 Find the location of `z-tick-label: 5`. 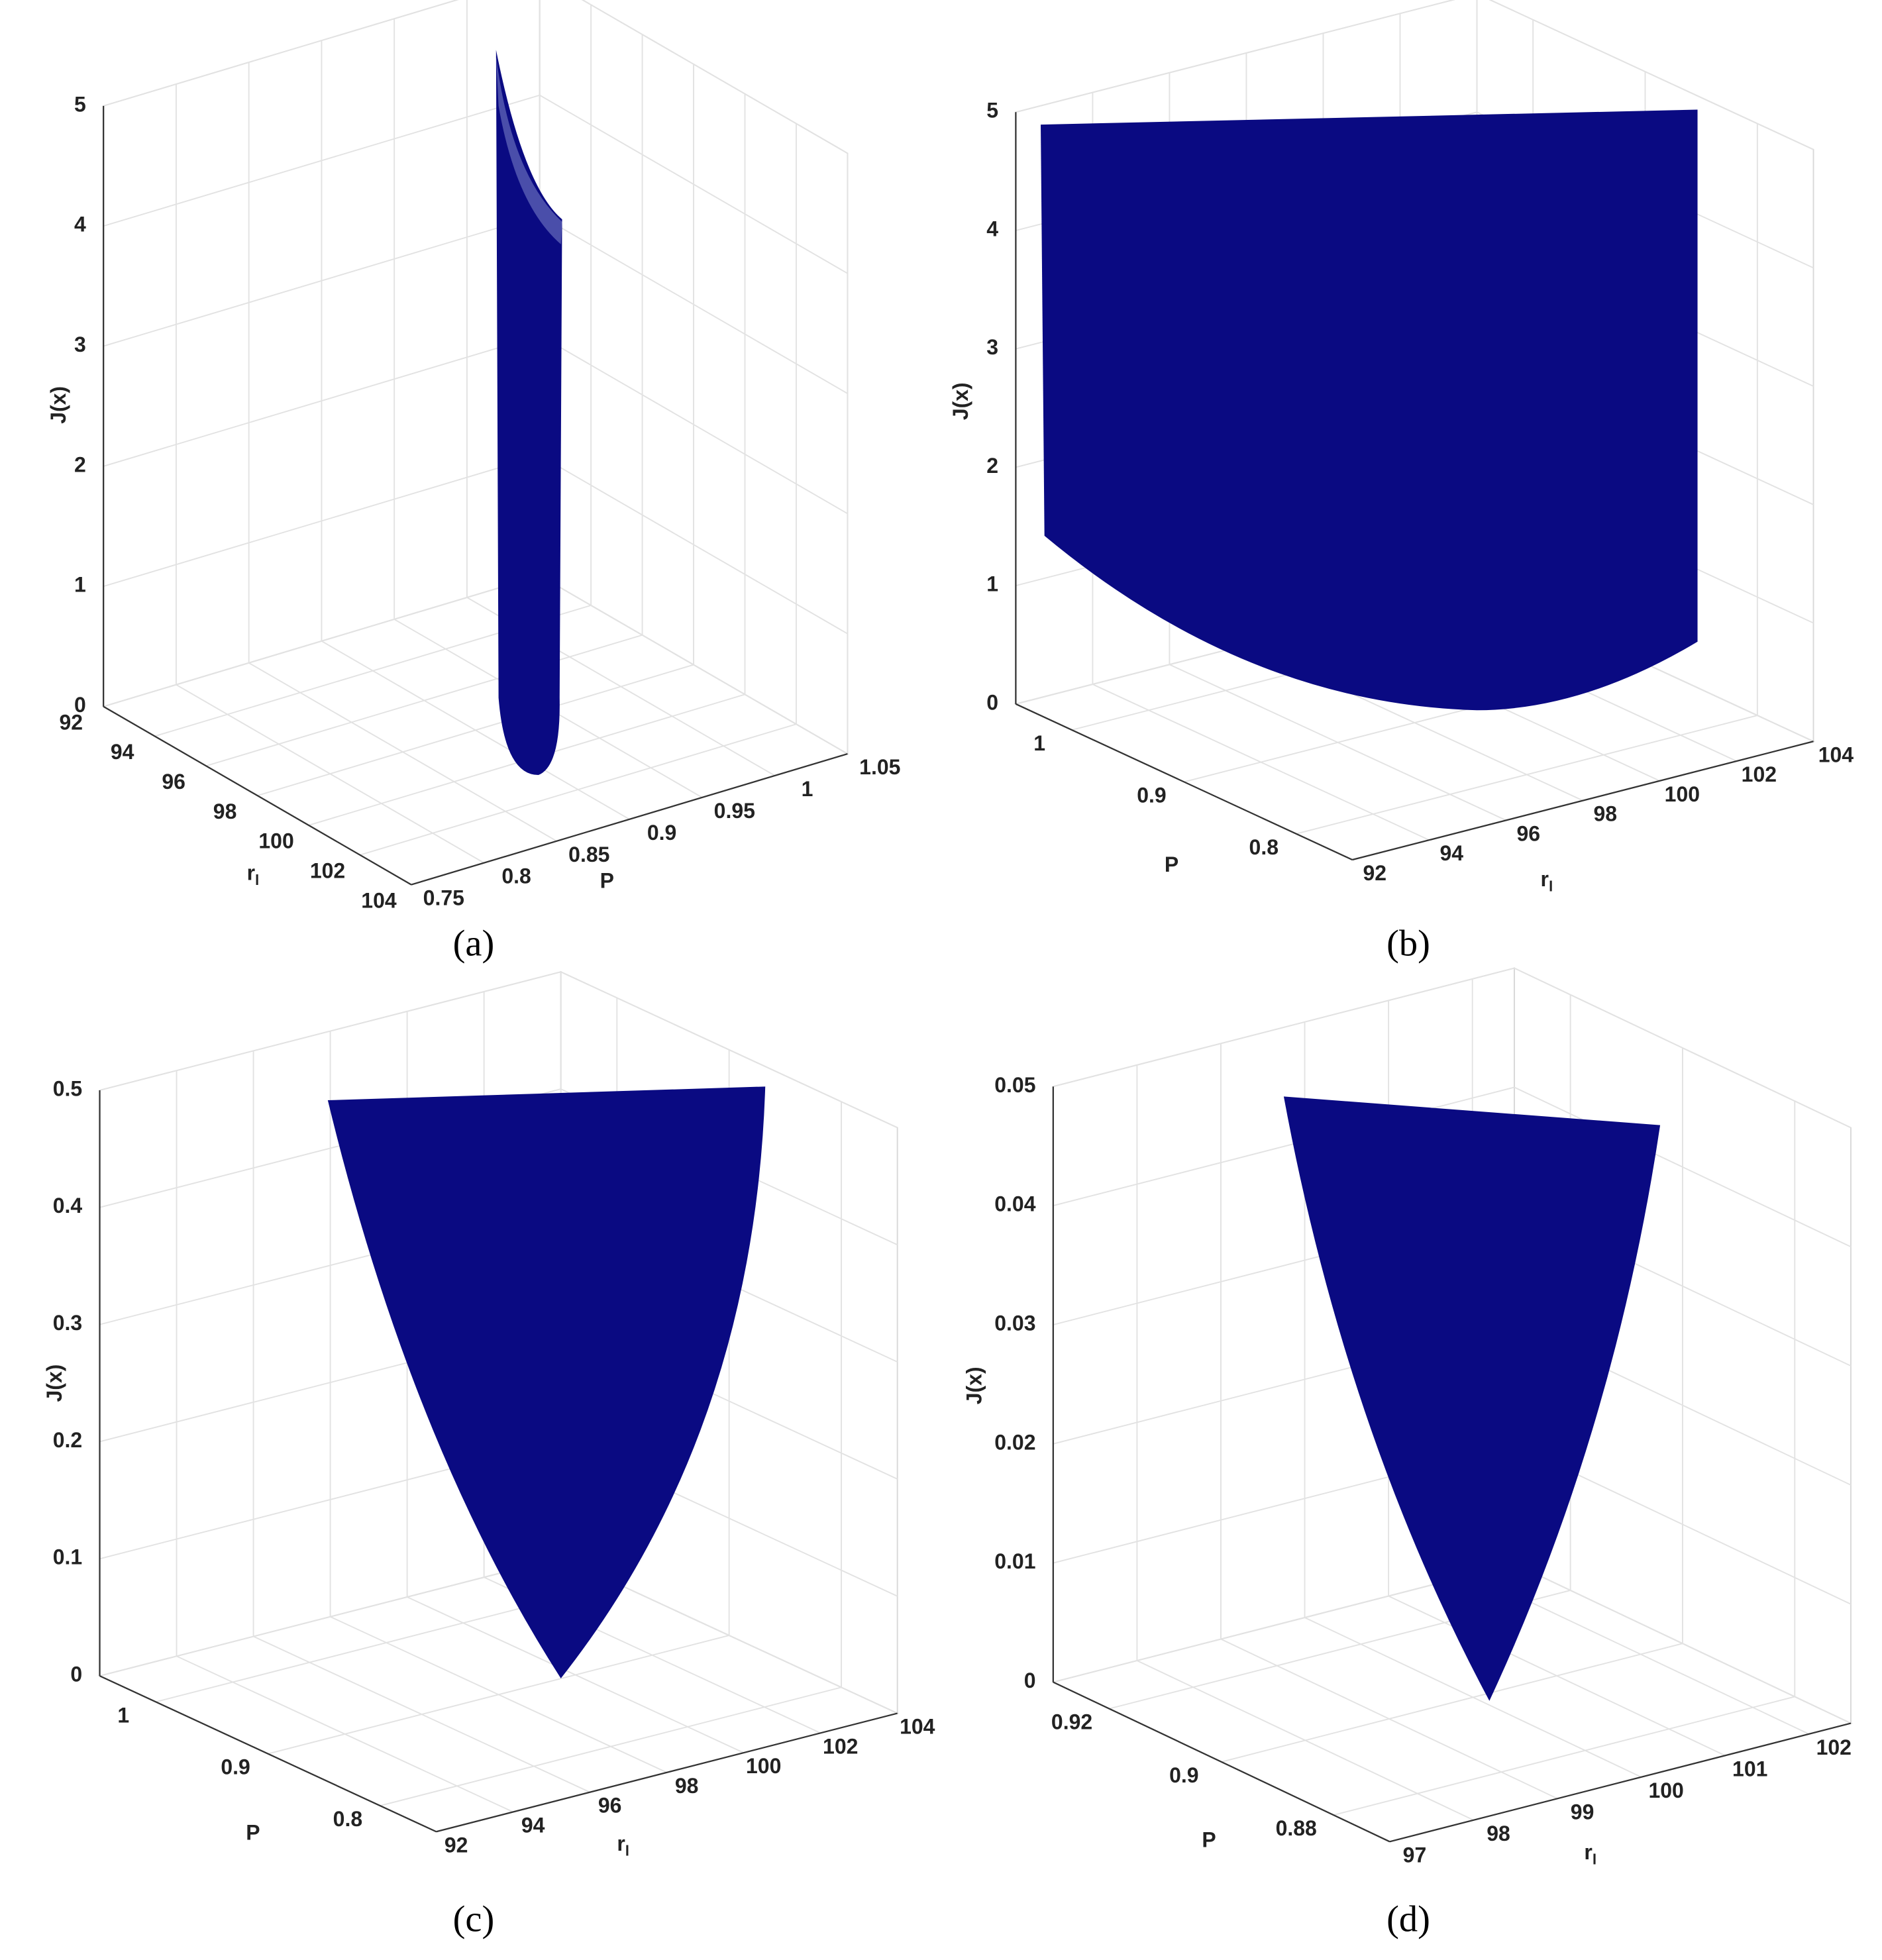

z-tick-label: 5 is located at coordinates (80, 104).